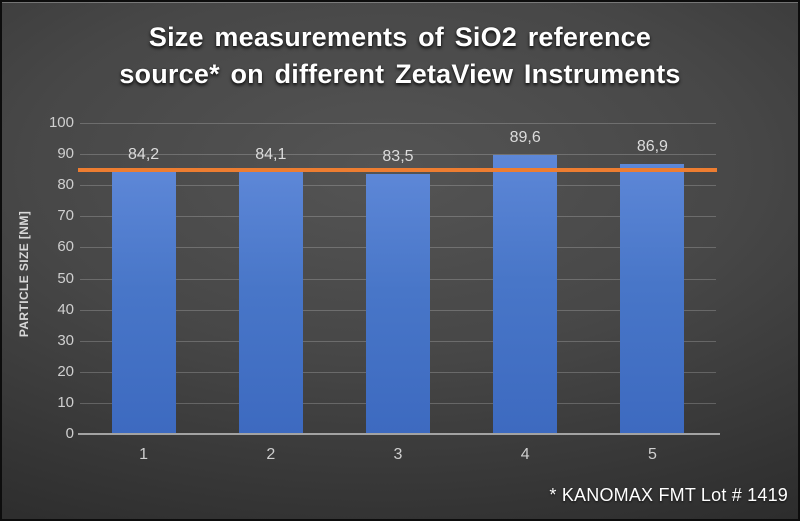 This screenshot has width=800, height=521. I want to click on y-tick-label: 20, so click(65, 371).